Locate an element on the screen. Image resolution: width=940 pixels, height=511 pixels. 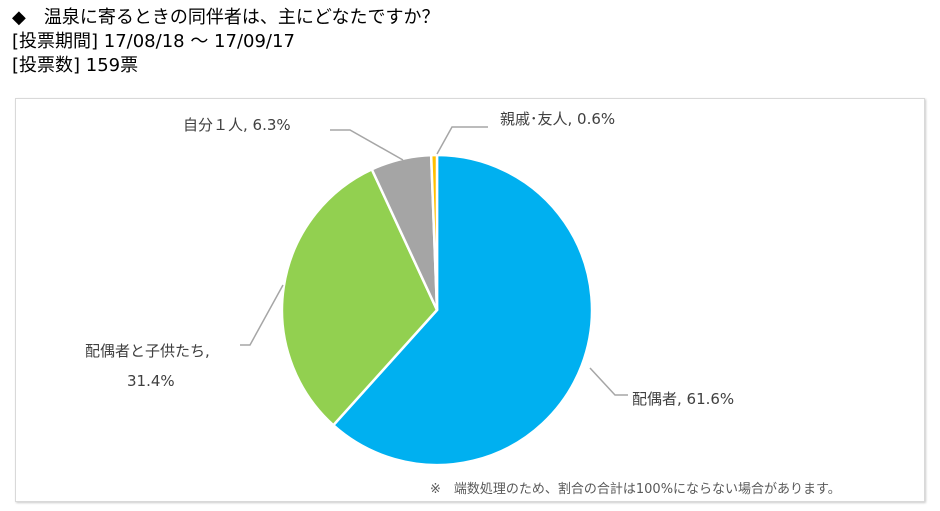
vote-count: [投票数] 159票 is located at coordinates (75, 65).